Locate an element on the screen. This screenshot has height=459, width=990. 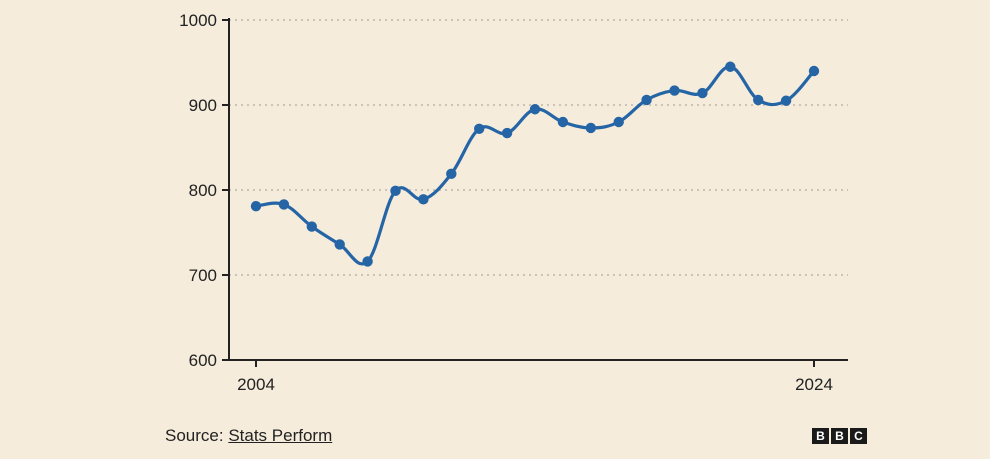
x-tick-label-2024: 2024 is located at coordinates (814, 384).